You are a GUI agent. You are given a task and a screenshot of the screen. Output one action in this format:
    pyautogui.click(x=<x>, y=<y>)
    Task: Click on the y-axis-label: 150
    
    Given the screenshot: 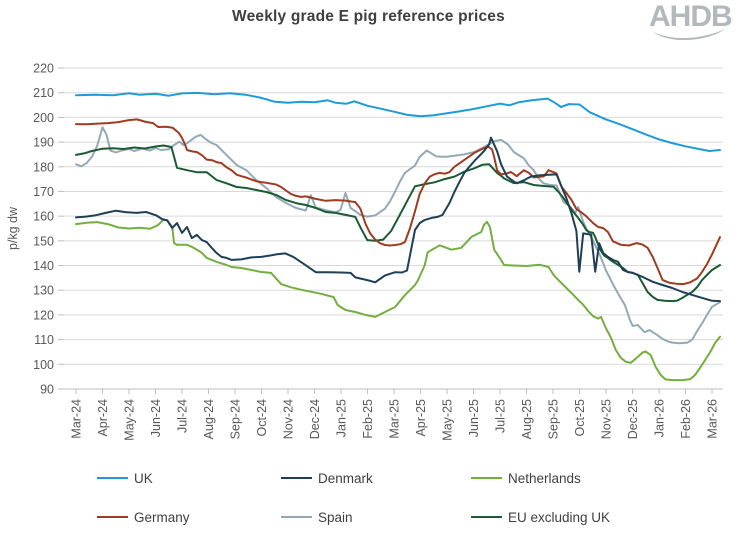 What is the action you would take?
    pyautogui.click(x=43, y=241)
    